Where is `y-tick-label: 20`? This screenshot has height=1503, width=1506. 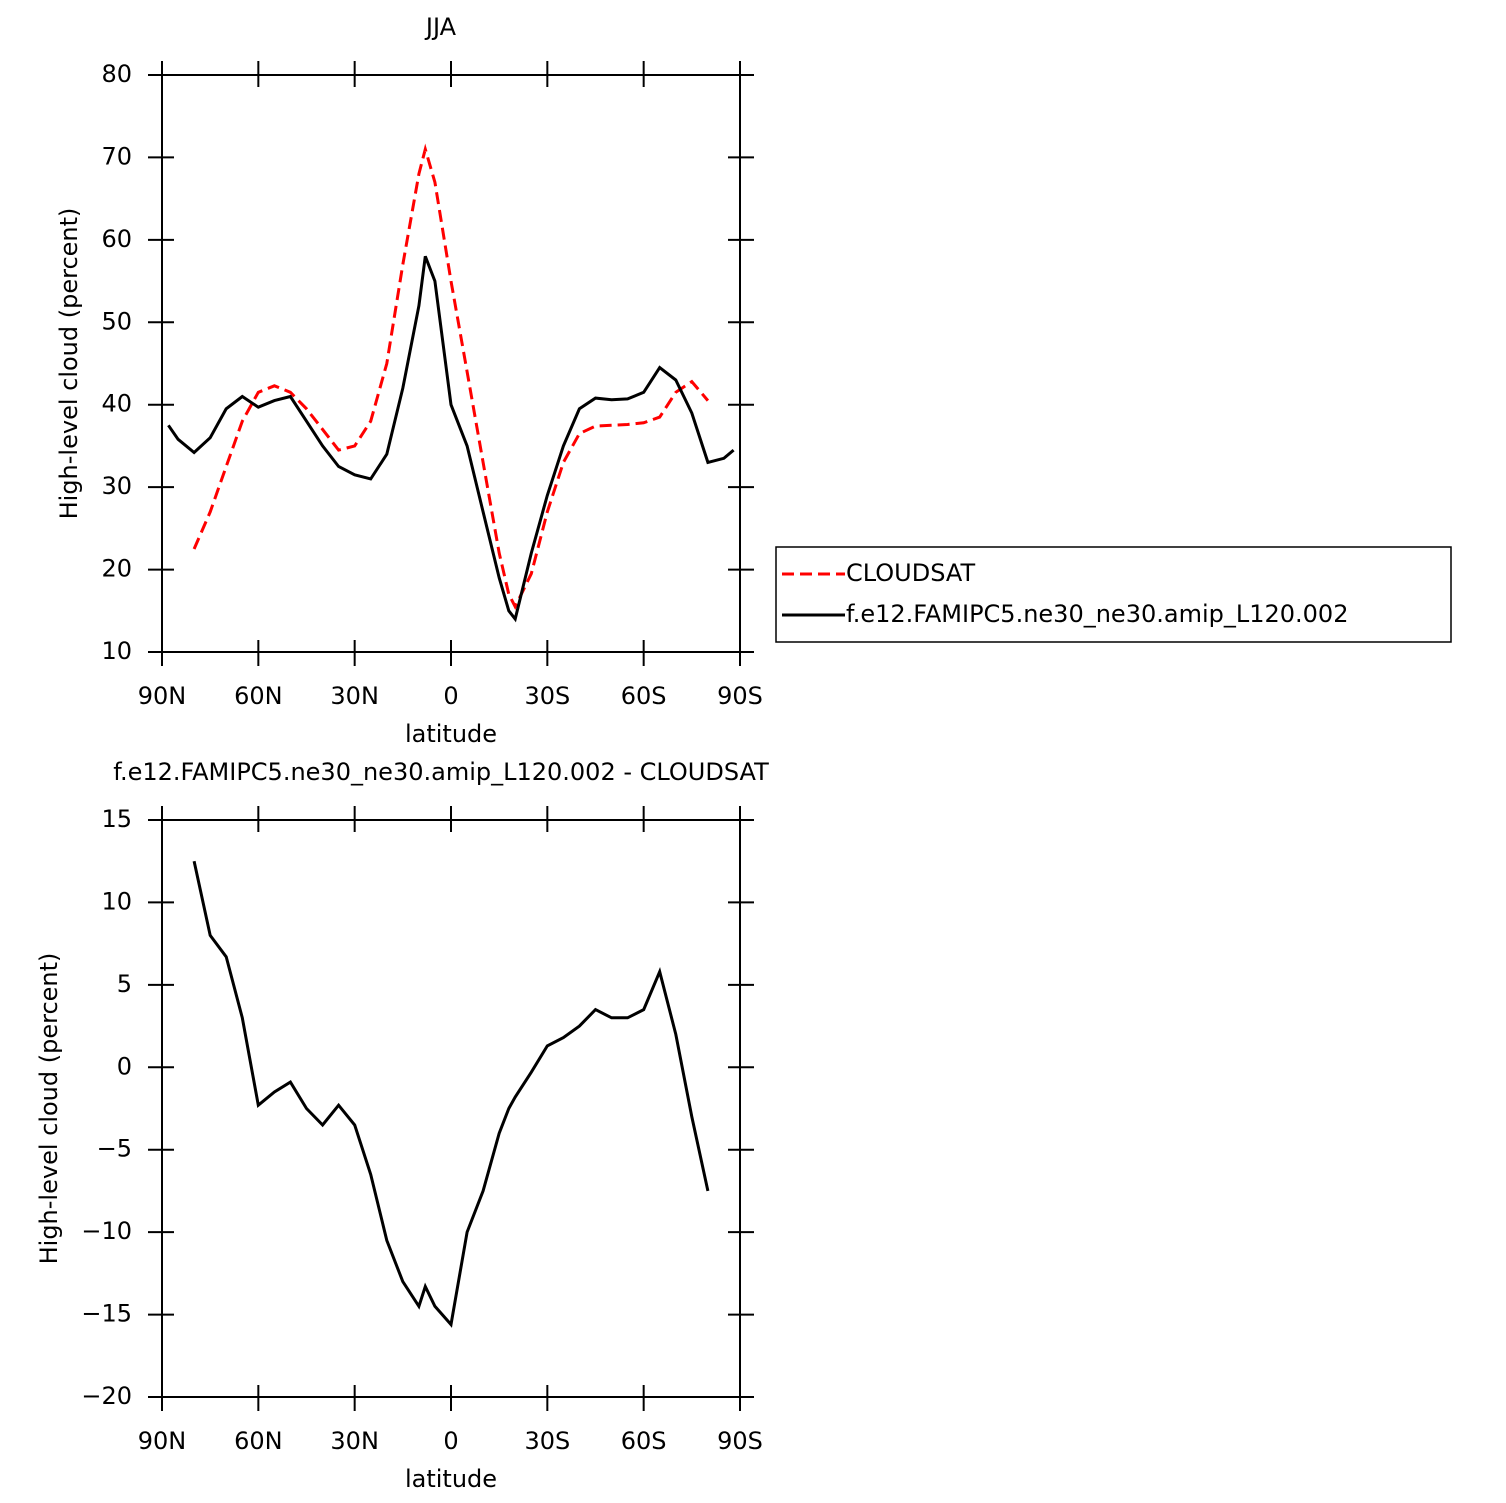 y-tick-label: 20 is located at coordinates (116, 569).